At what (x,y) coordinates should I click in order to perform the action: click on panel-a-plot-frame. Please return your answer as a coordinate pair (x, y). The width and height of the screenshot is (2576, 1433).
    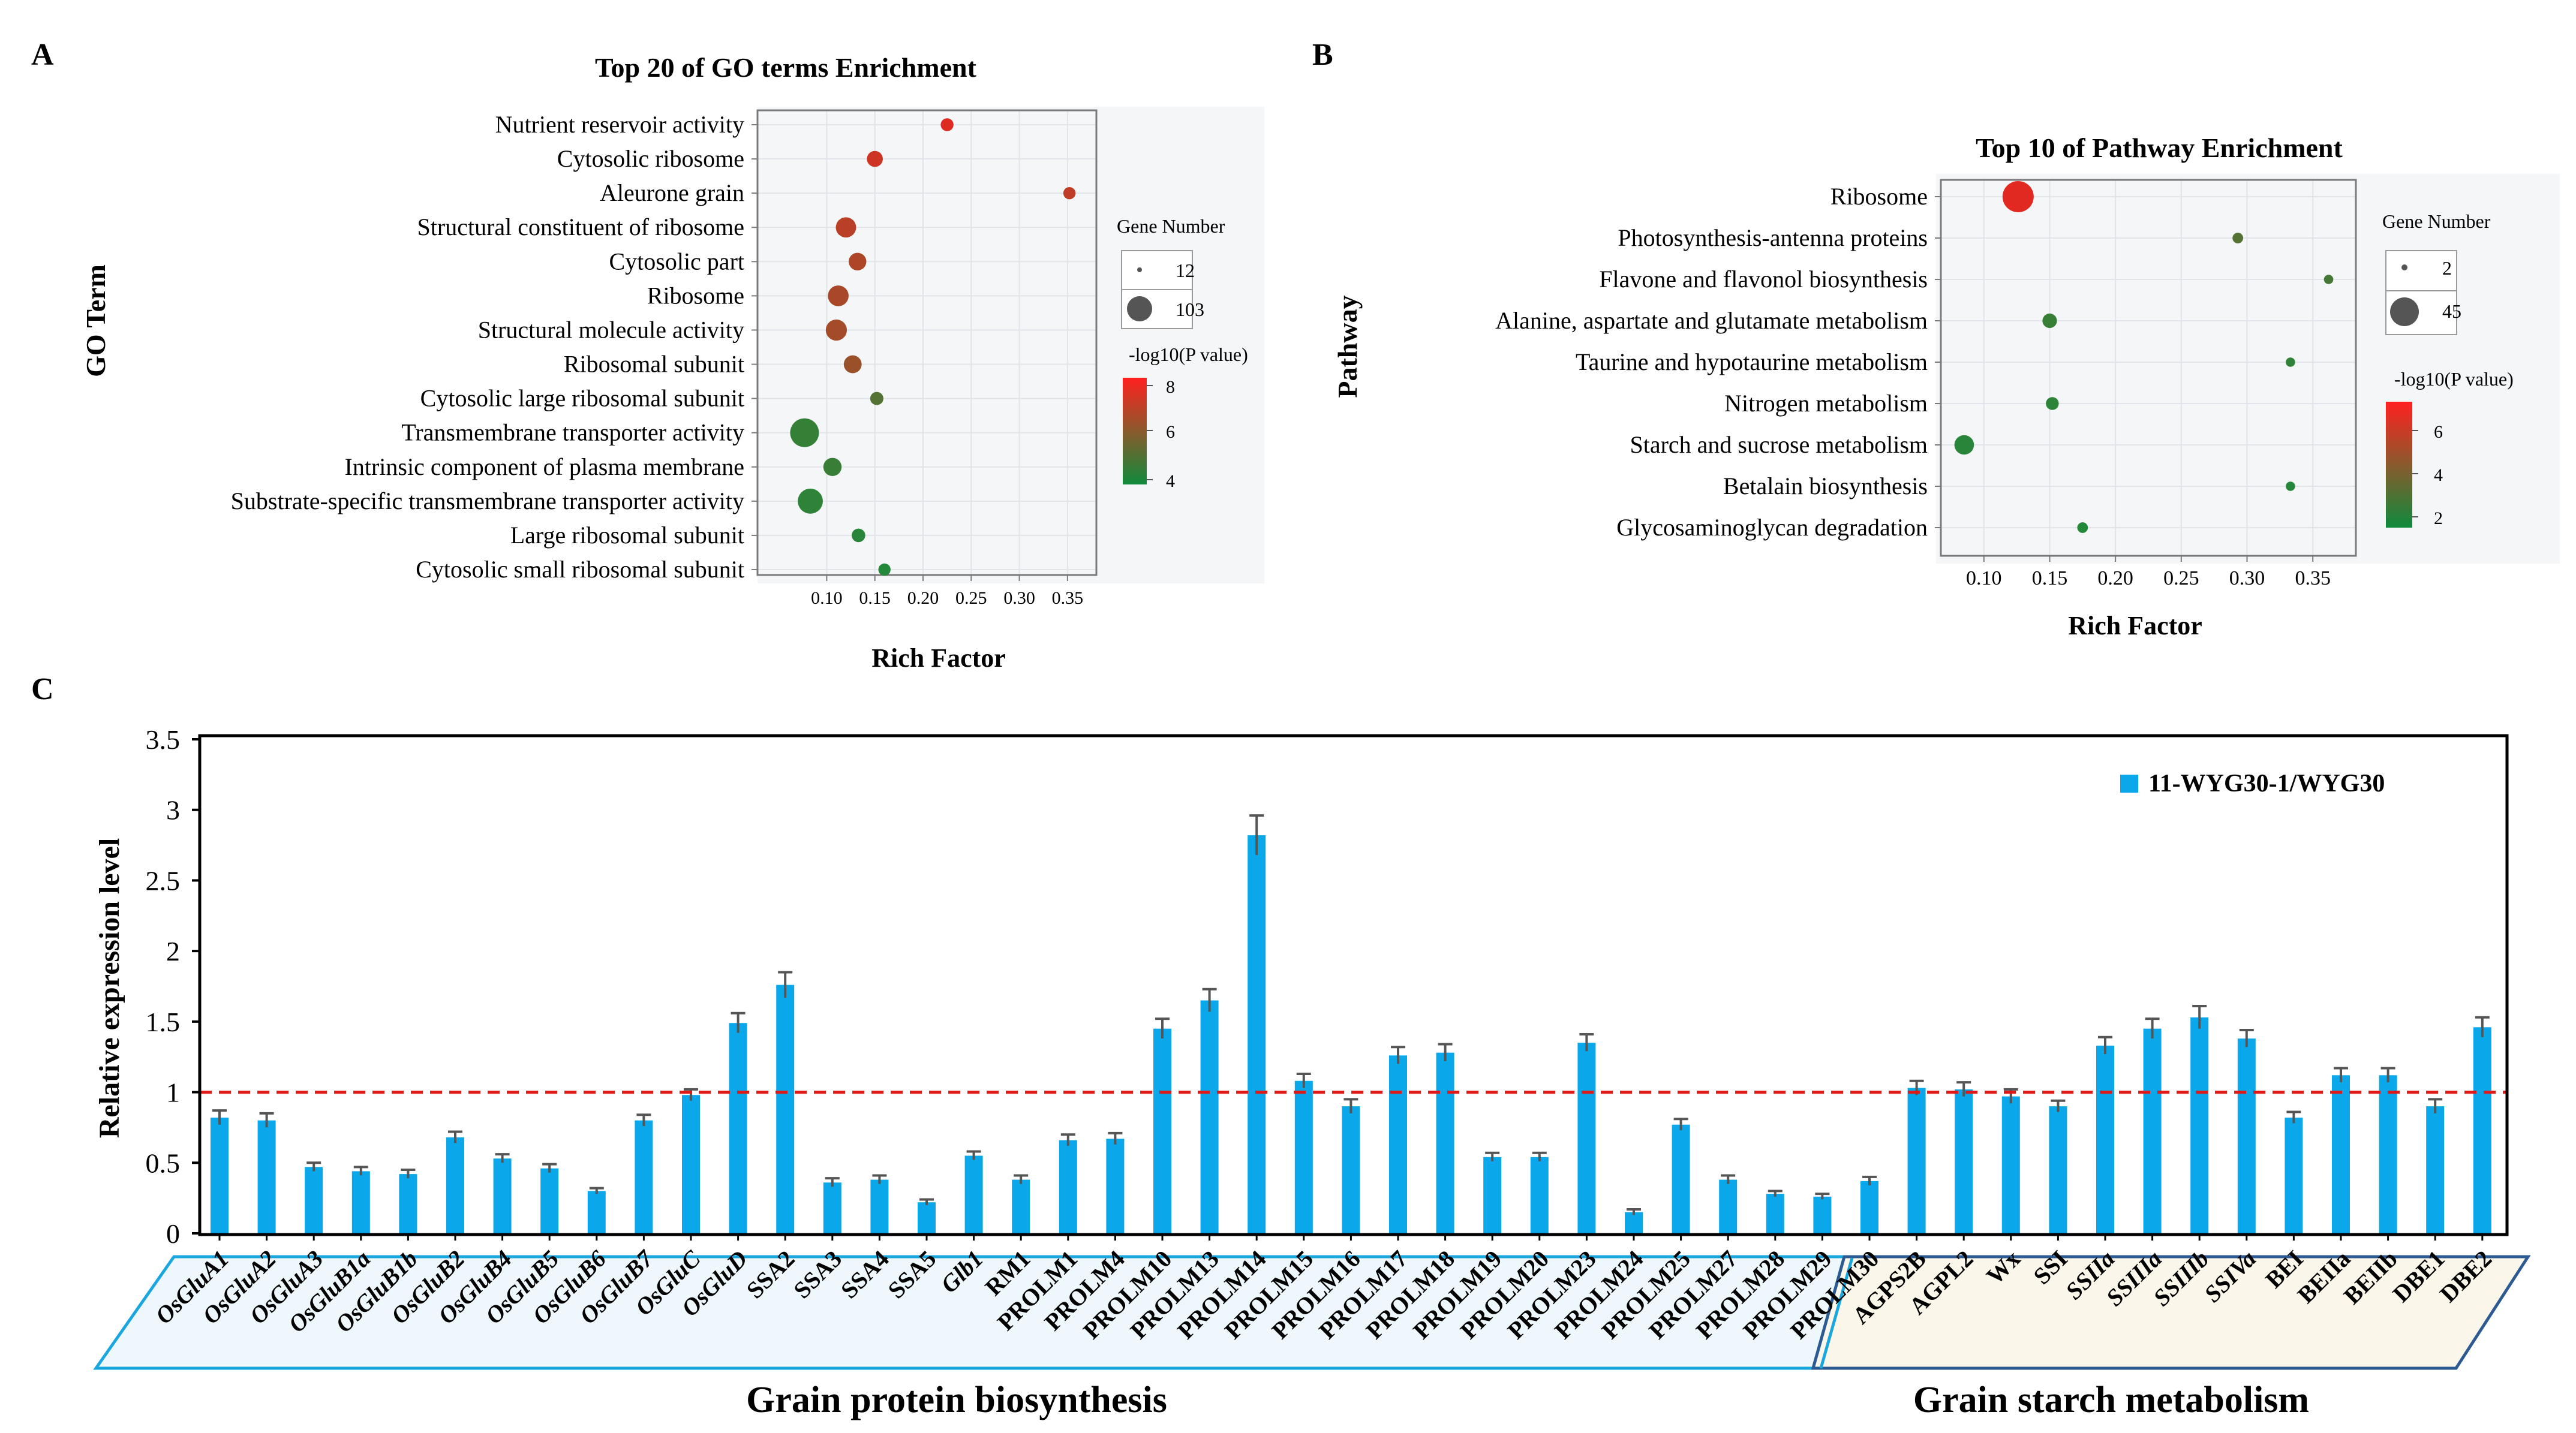
    Looking at the image, I should click on (927, 343).